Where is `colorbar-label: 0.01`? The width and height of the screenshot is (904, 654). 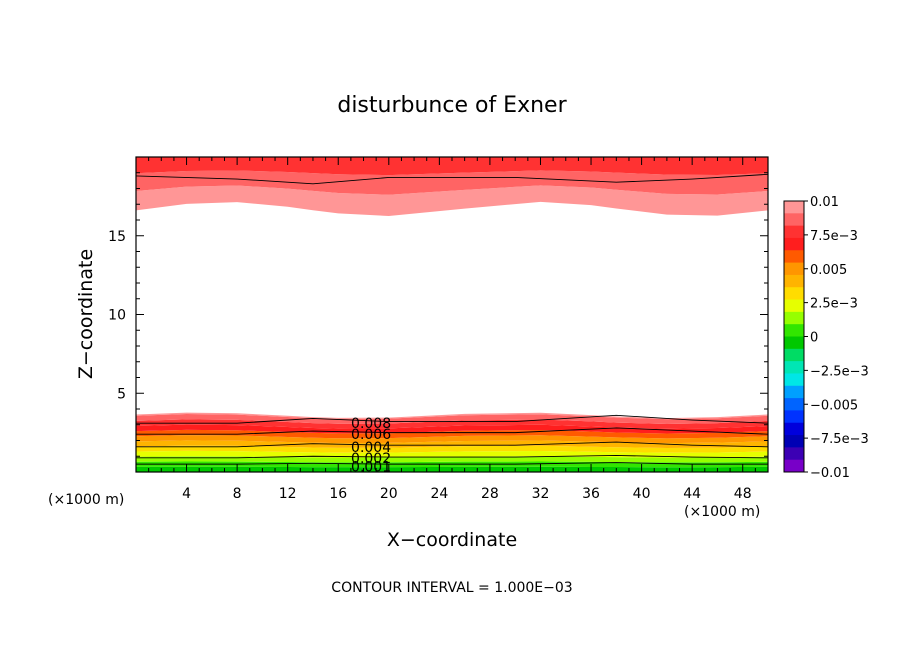
colorbar-label: 0.01 is located at coordinates (824, 202).